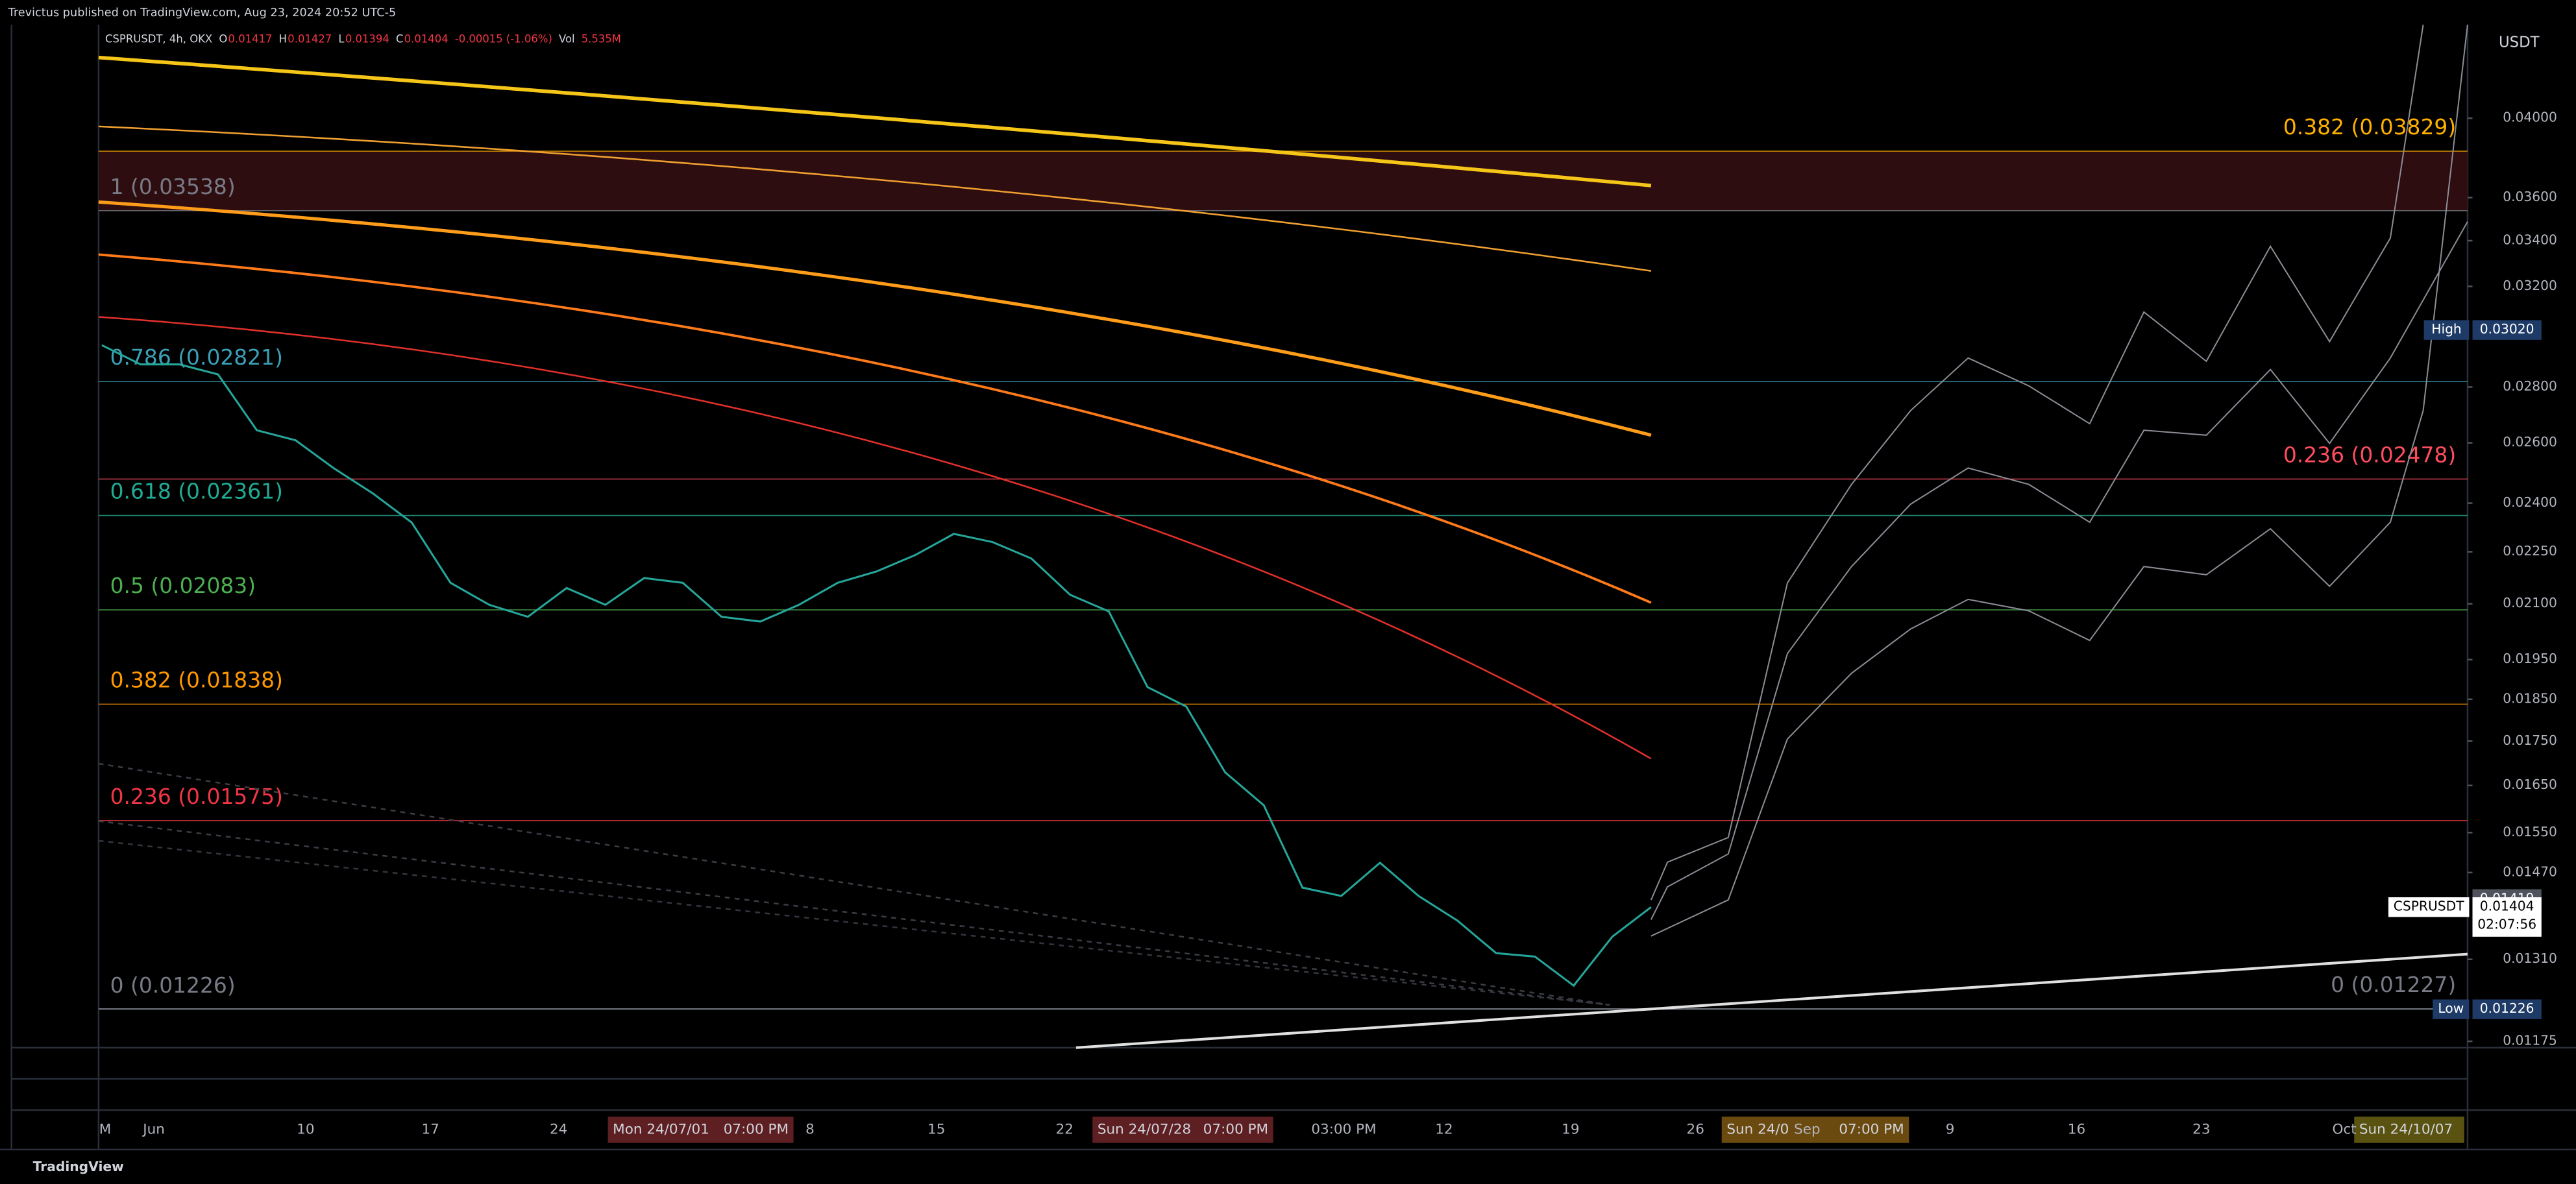 The height and width of the screenshot is (1184, 2576). Describe the element at coordinates (2530, 118) in the screenshot. I see `price-tick-label: 0.04000` at that location.